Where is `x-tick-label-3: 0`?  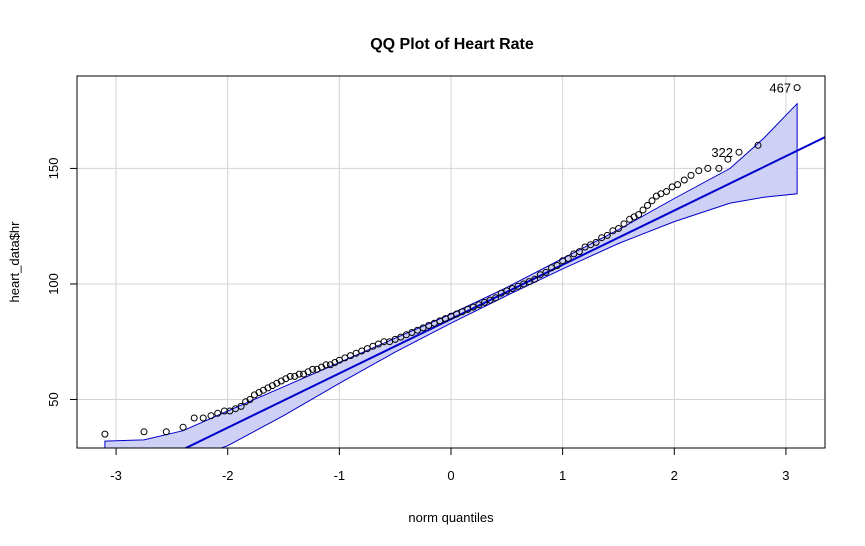
x-tick-label-3: 0 is located at coordinates (450, 475).